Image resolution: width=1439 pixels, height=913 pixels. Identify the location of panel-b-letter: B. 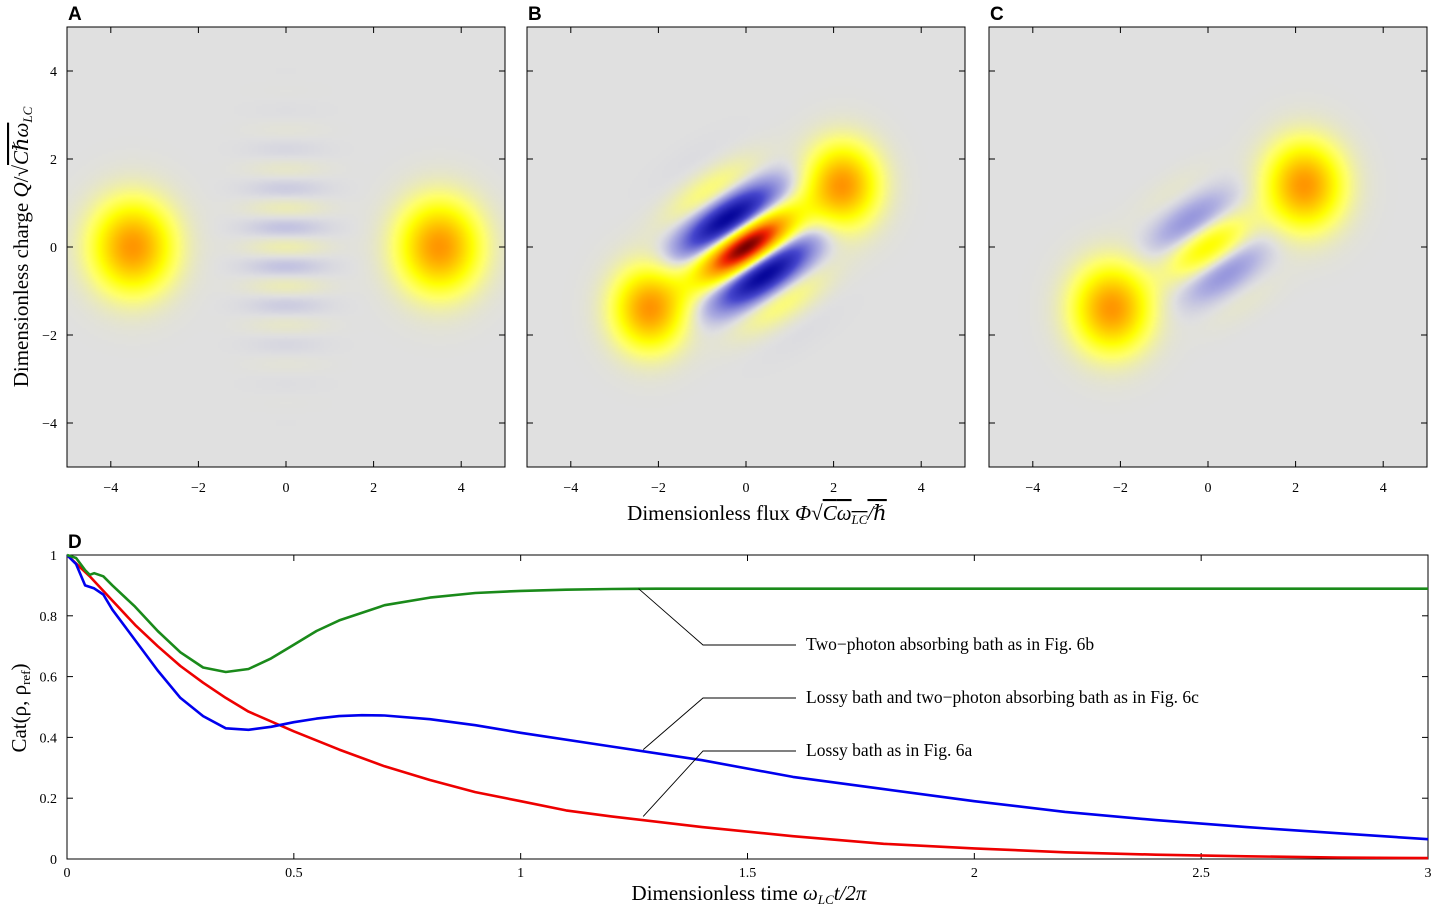
(535, 14).